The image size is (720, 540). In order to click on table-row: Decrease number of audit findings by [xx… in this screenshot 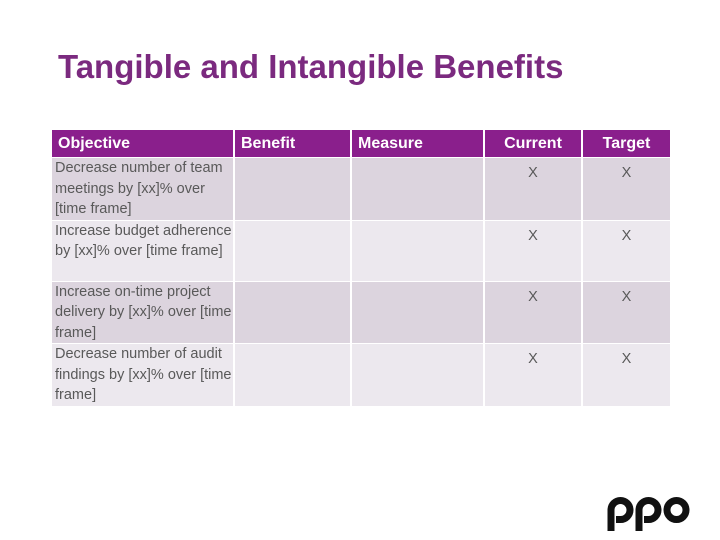, I will do `click(362, 374)`.